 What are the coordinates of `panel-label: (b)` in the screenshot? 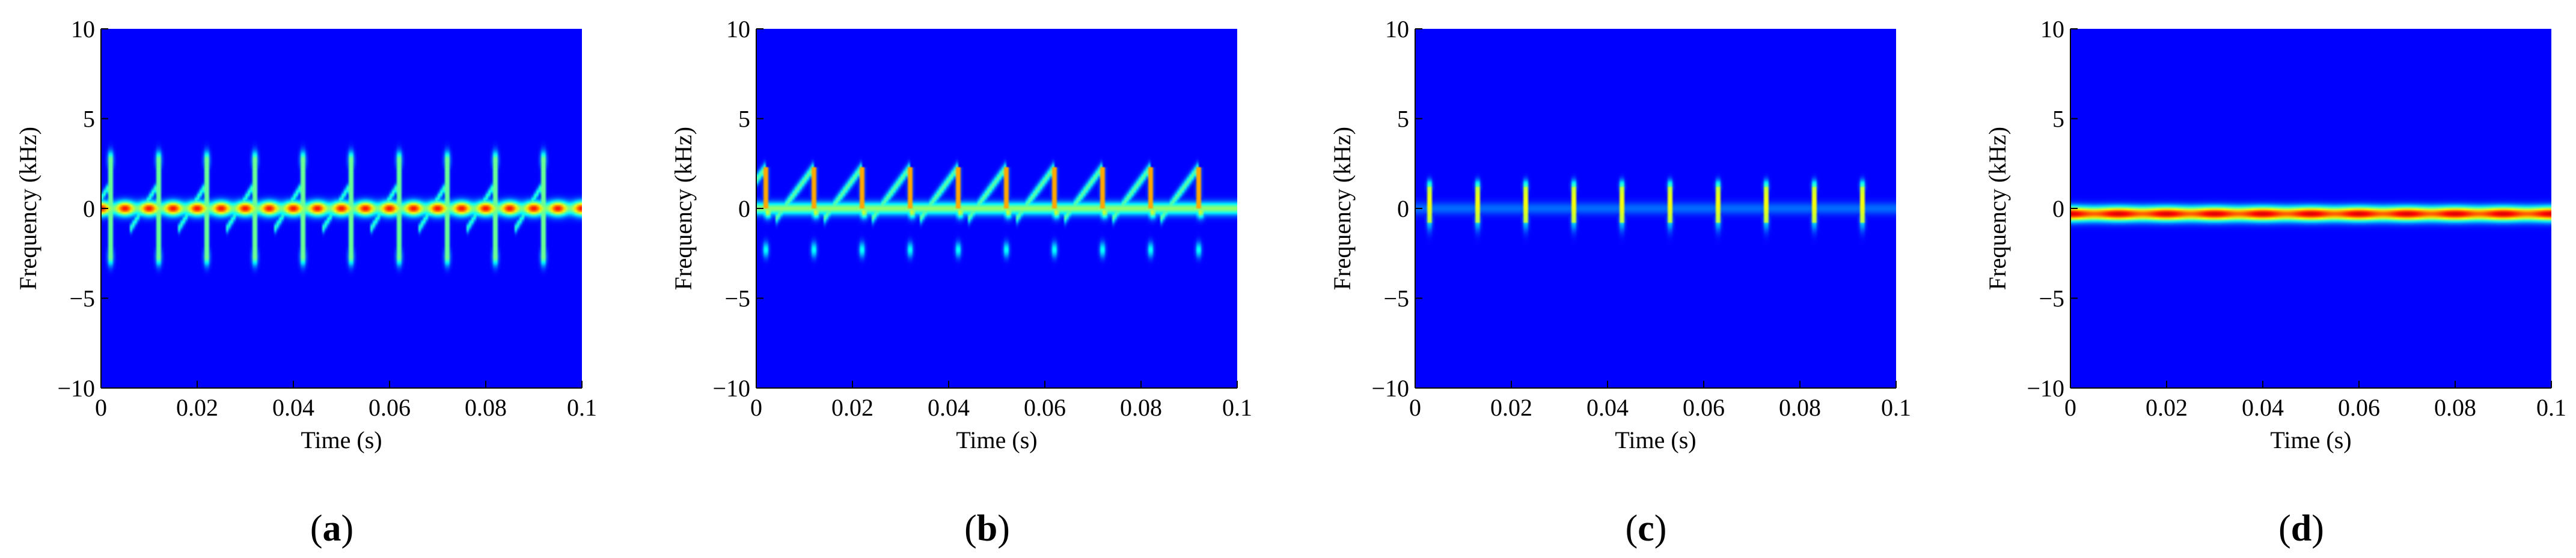 It's located at (987, 528).